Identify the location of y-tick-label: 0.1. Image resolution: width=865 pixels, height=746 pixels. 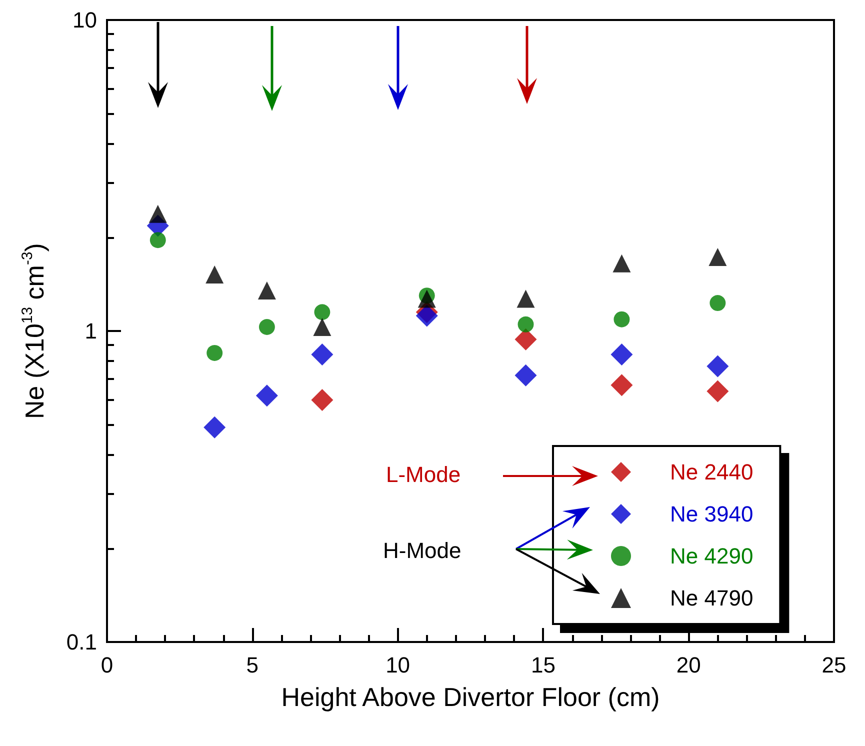
(81, 642).